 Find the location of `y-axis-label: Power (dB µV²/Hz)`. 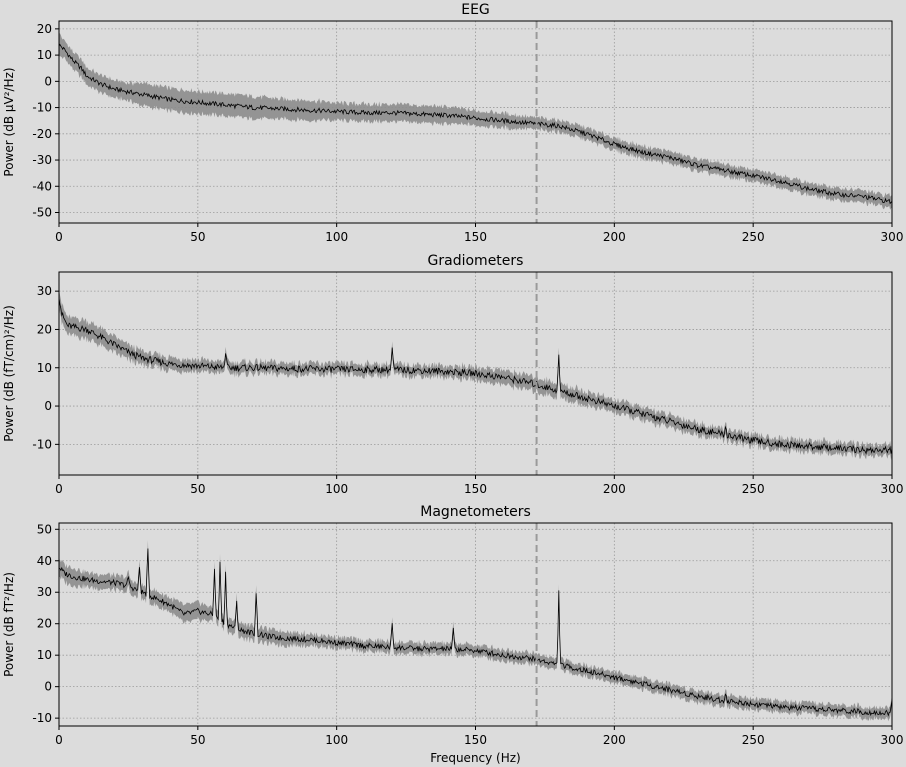

y-axis-label: Power (dB µV²/Hz) is located at coordinates (9, 121).